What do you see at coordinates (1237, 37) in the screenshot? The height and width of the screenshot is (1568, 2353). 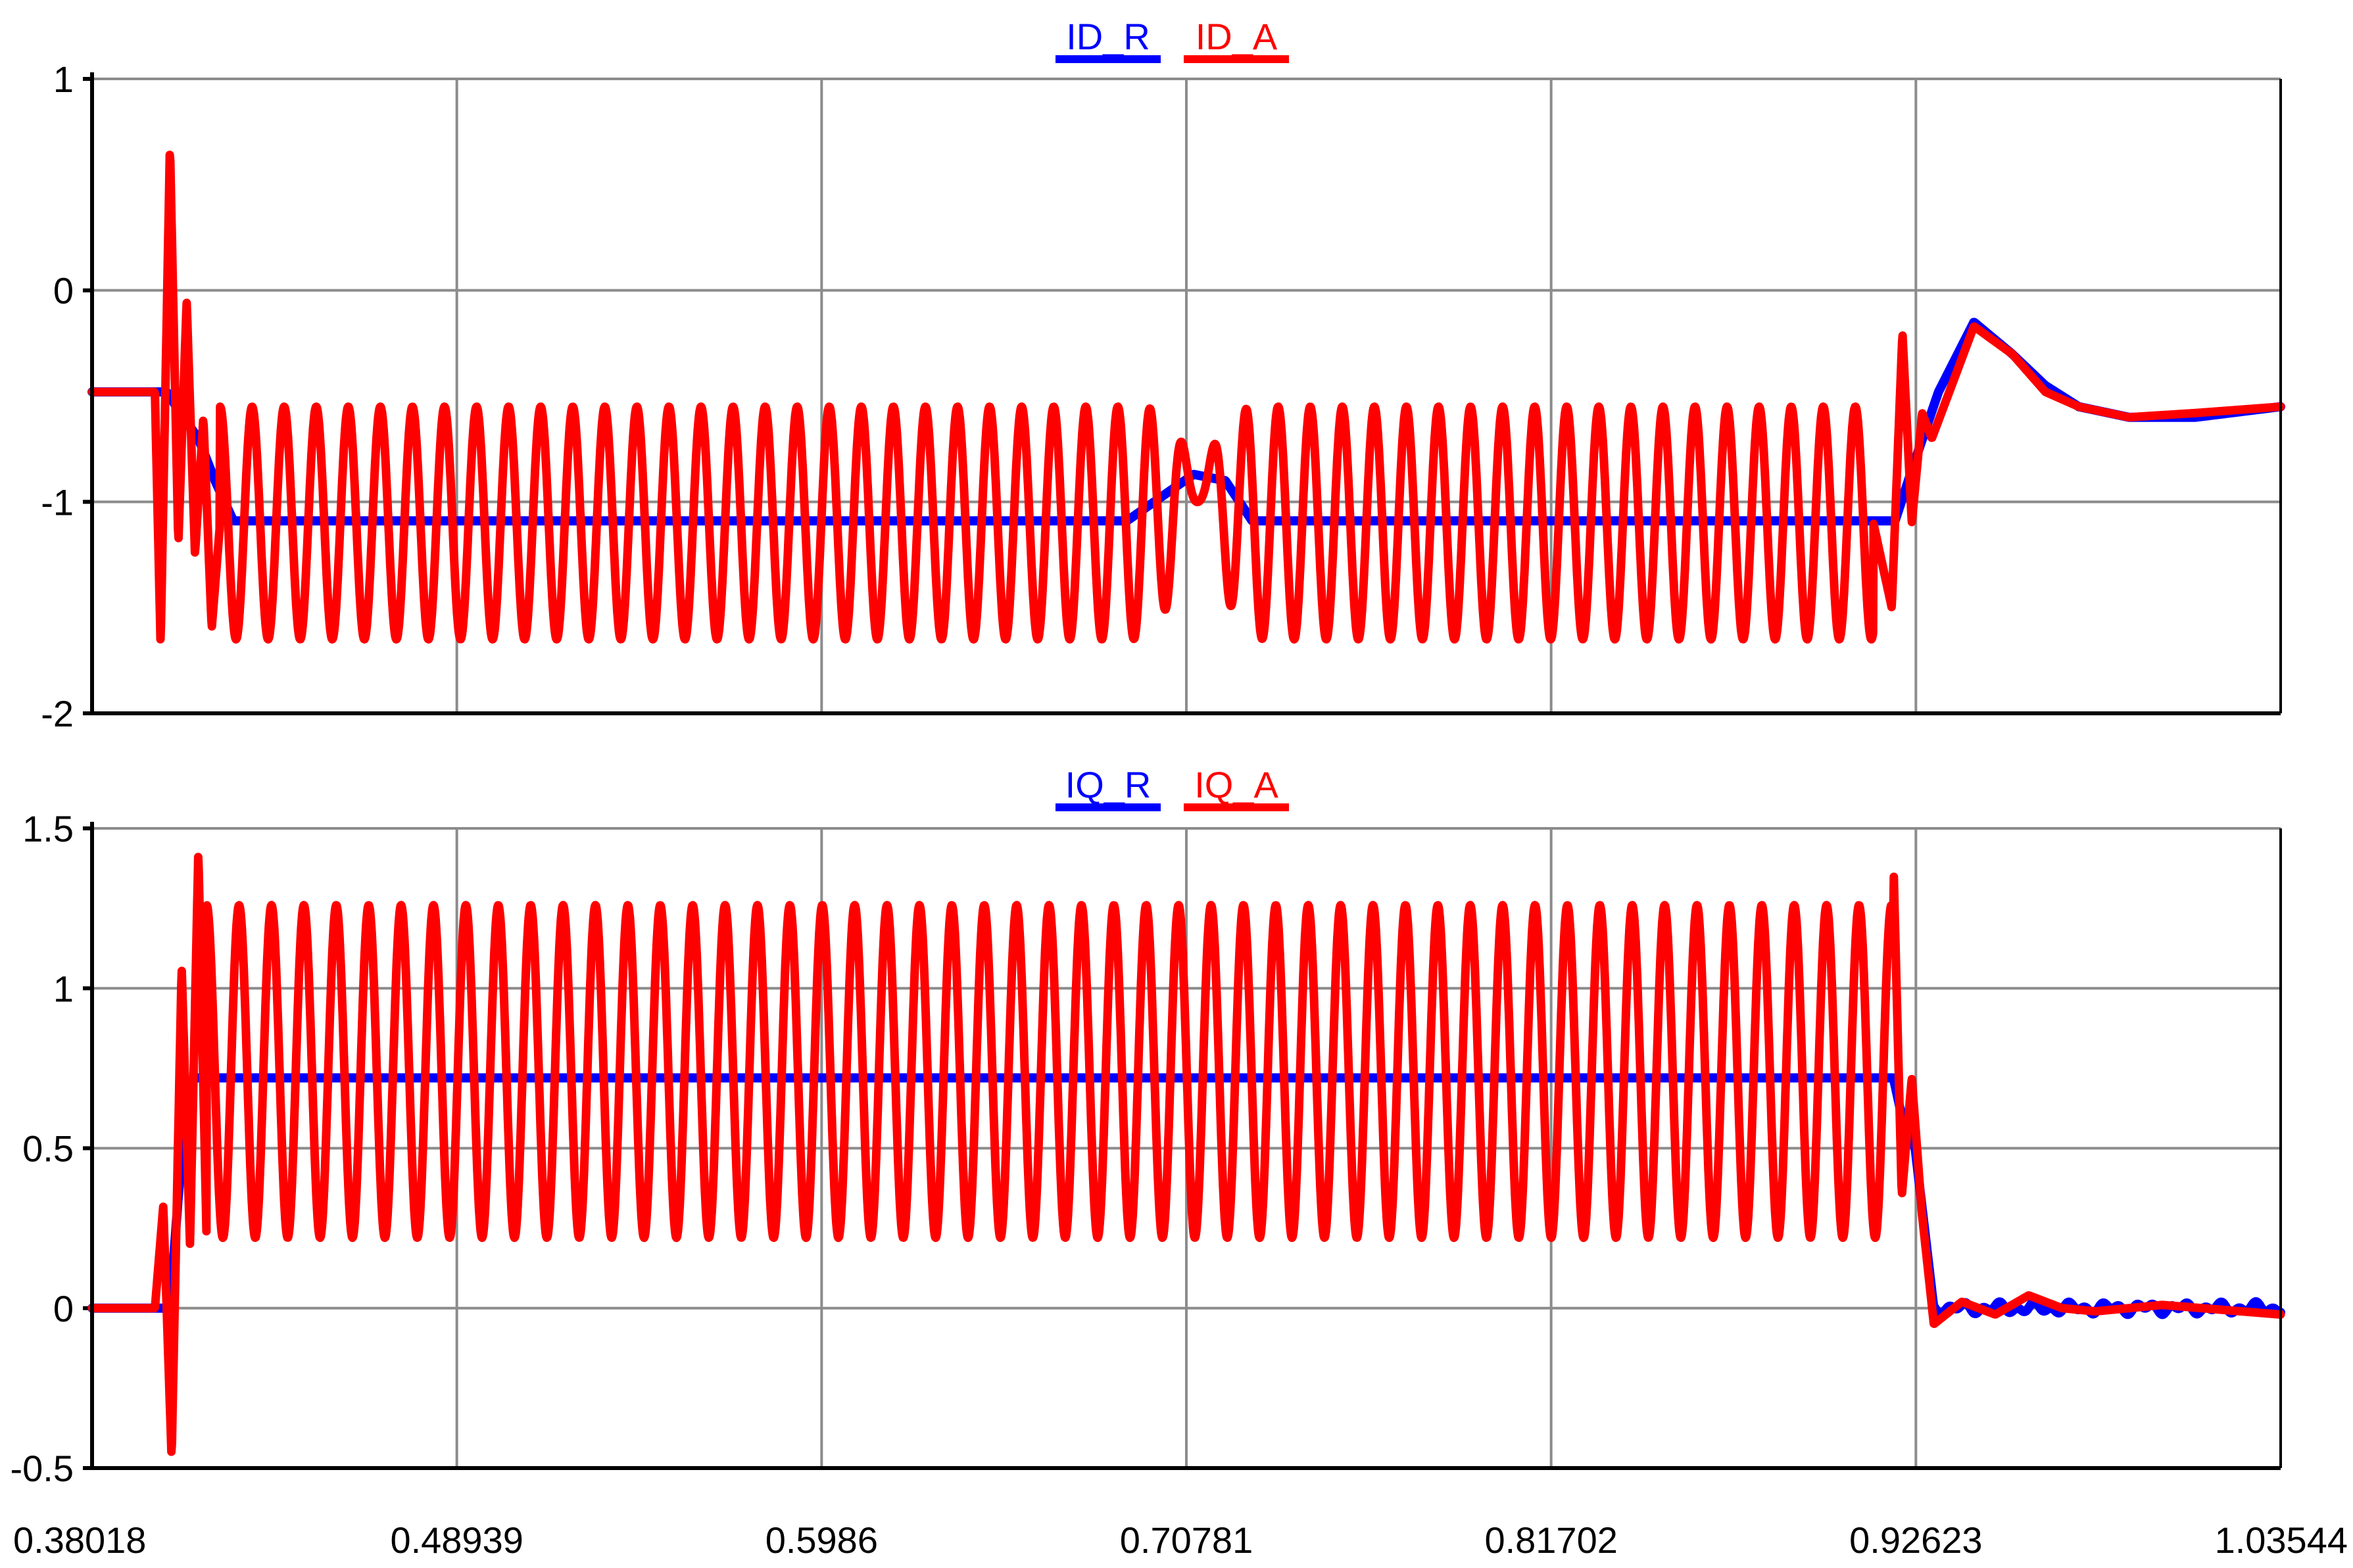 I see `legend-label: ID_A` at bounding box center [1237, 37].